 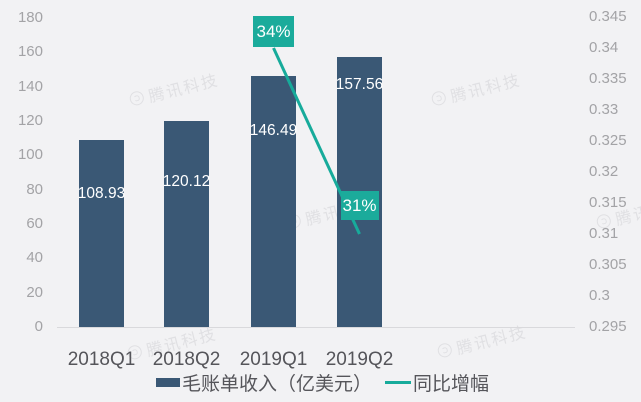 I want to click on legend-item-line: 同比增幅, so click(x=437, y=382).